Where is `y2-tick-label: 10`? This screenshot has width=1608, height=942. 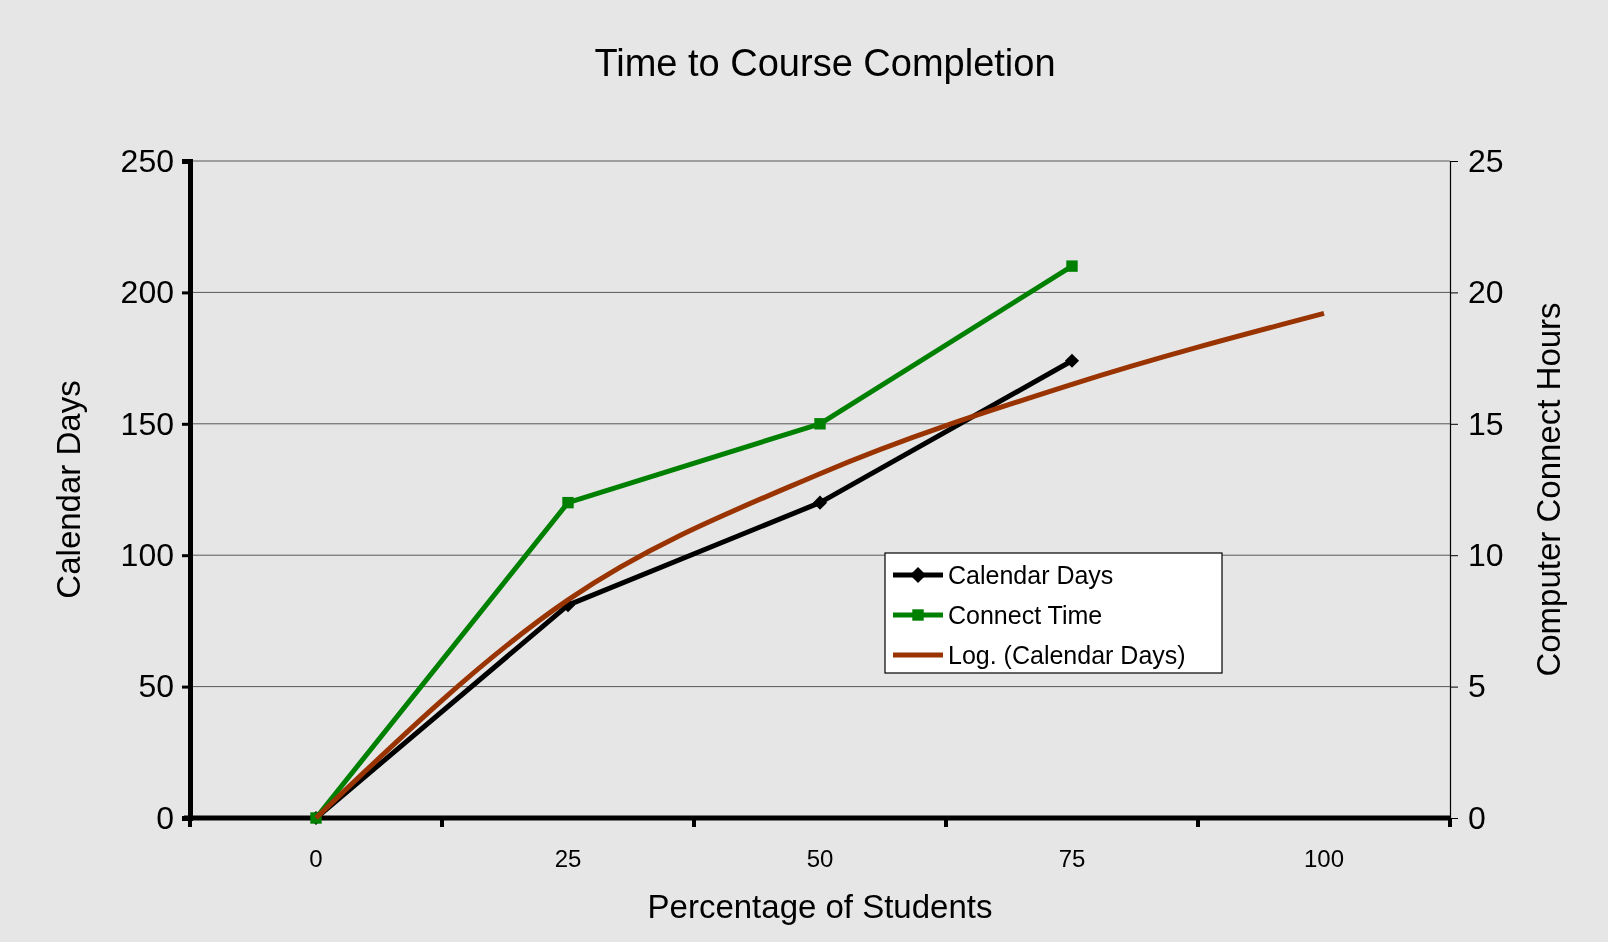
y2-tick-label: 10 is located at coordinates (1486, 554).